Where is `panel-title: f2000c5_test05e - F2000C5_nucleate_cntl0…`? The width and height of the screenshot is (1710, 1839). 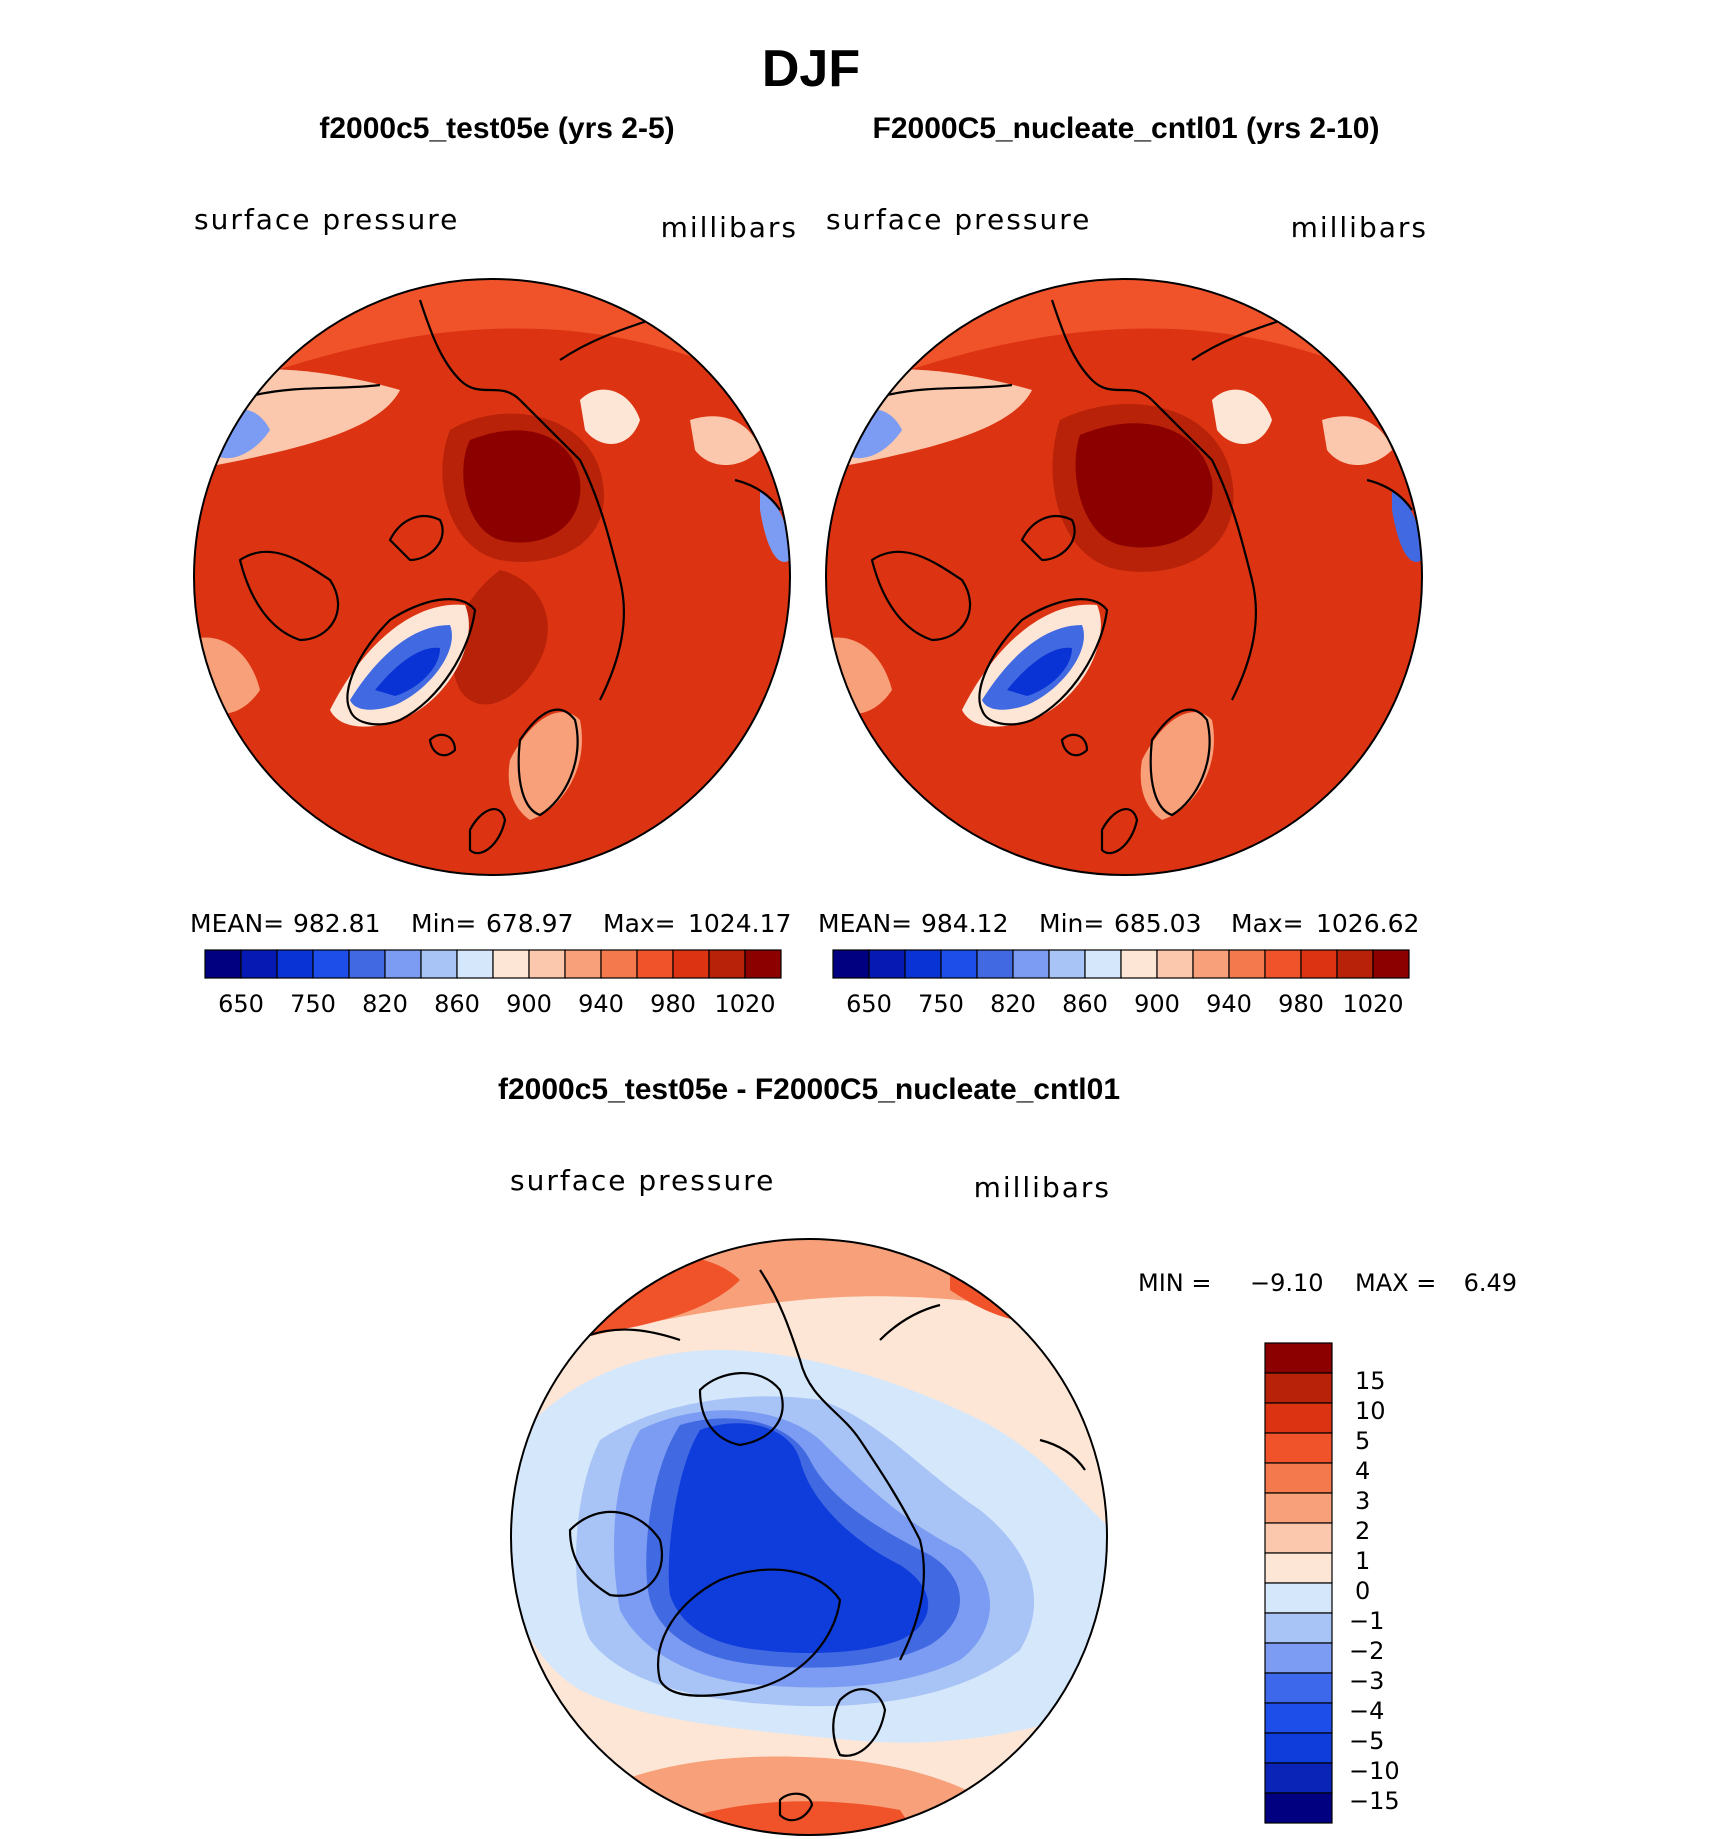 panel-title: f2000c5_test05e - F2000C5_nucleate_cntl0… is located at coordinates (809, 1089).